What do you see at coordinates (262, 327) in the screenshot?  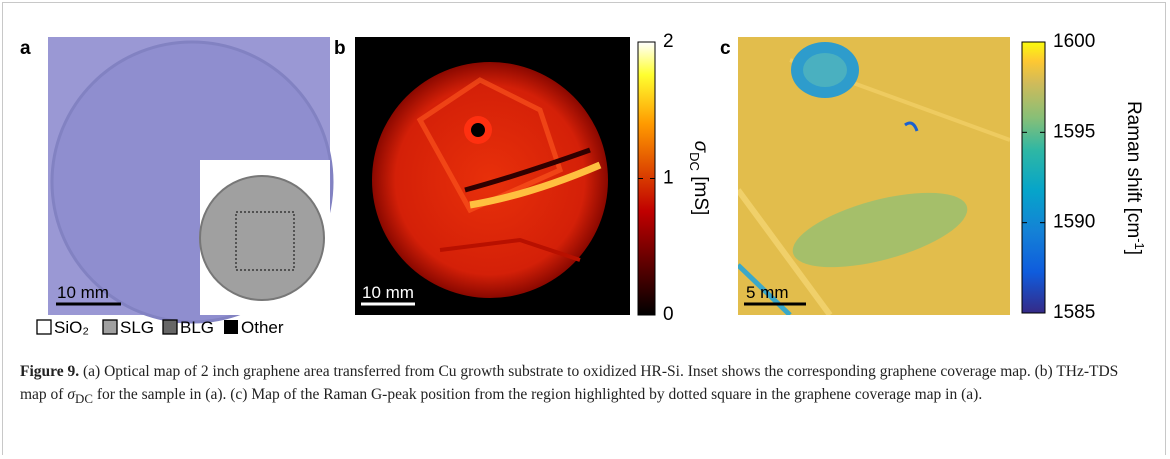 I see `legend-label: Other` at bounding box center [262, 327].